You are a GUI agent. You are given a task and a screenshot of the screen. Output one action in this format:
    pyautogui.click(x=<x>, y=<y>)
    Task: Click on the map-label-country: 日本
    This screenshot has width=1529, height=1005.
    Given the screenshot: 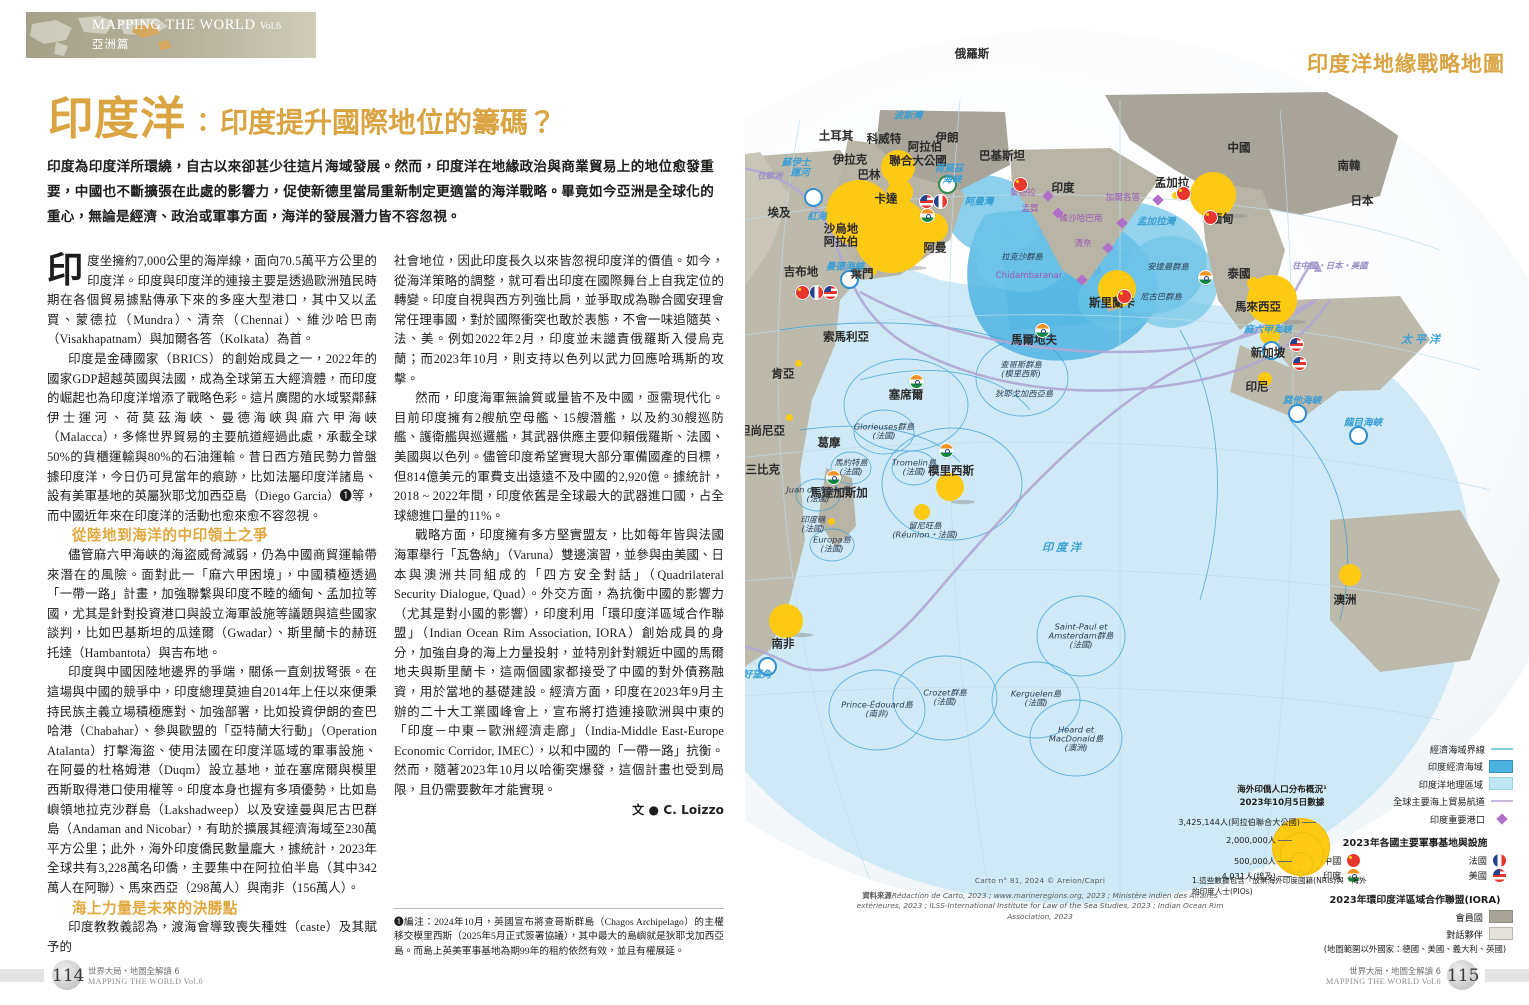 What is the action you would take?
    pyautogui.click(x=1362, y=200)
    